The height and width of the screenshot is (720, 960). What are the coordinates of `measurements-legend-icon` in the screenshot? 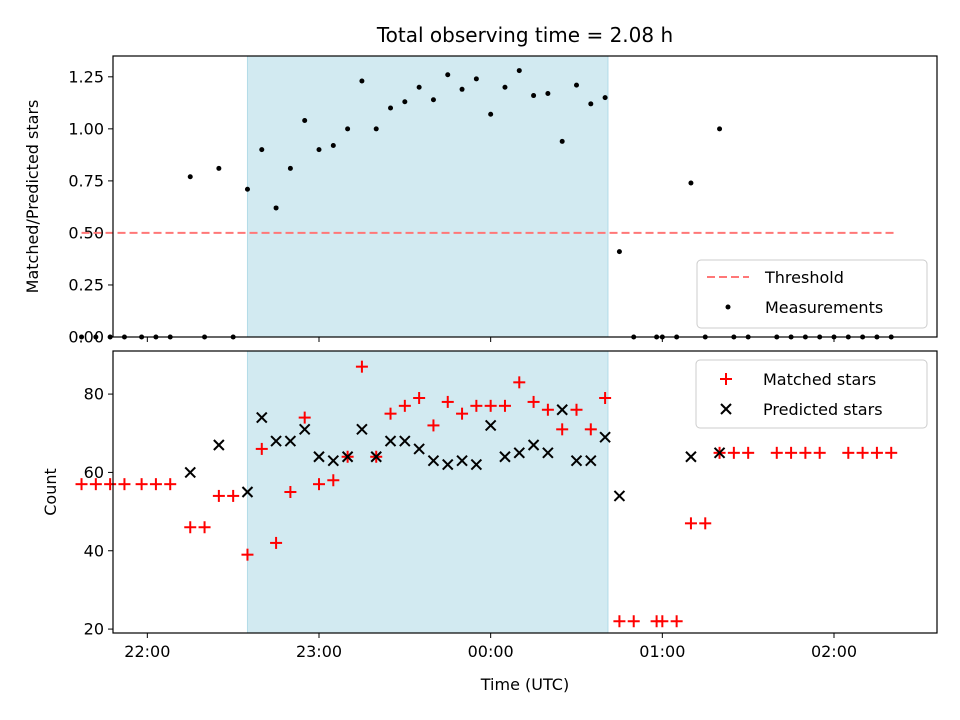 It's located at (728, 307).